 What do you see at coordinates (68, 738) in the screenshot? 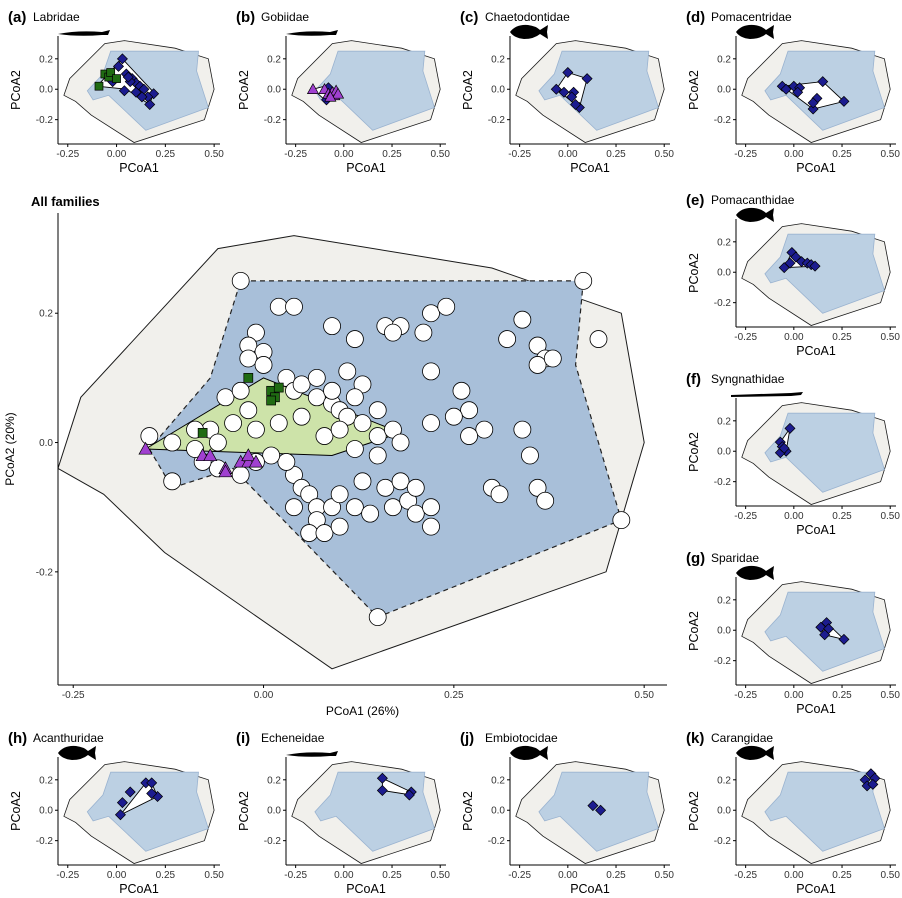
I see `panel-title: Acanthuridae` at bounding box center [68, 738].